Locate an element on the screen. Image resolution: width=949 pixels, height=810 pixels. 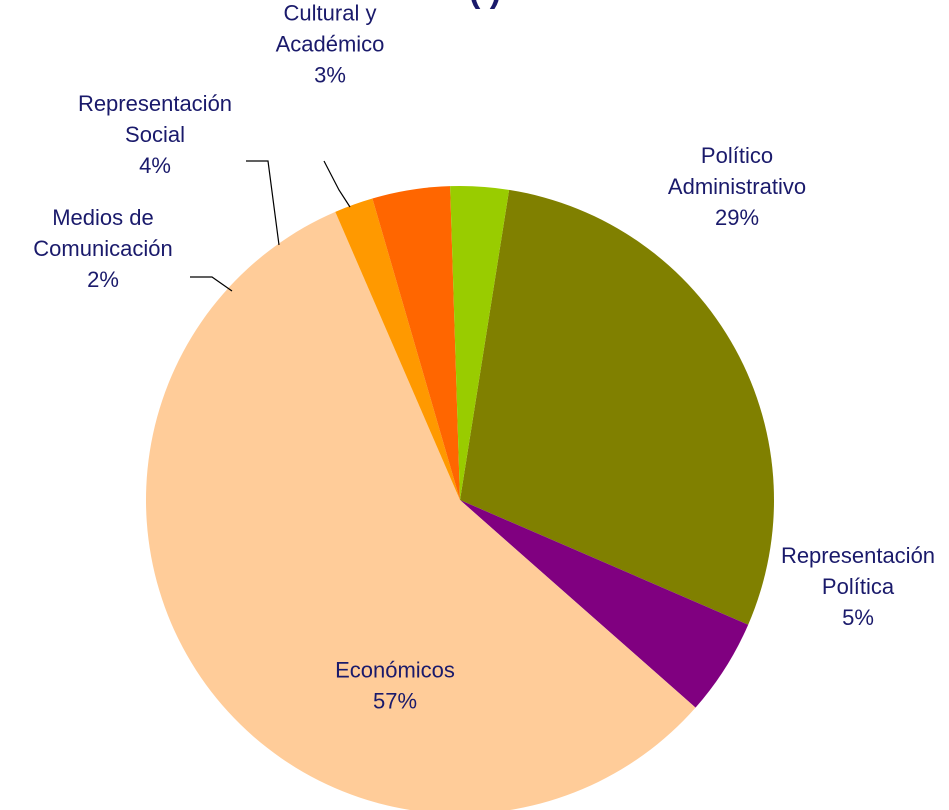
slice-label: Política is located at coordinates (858, 586).